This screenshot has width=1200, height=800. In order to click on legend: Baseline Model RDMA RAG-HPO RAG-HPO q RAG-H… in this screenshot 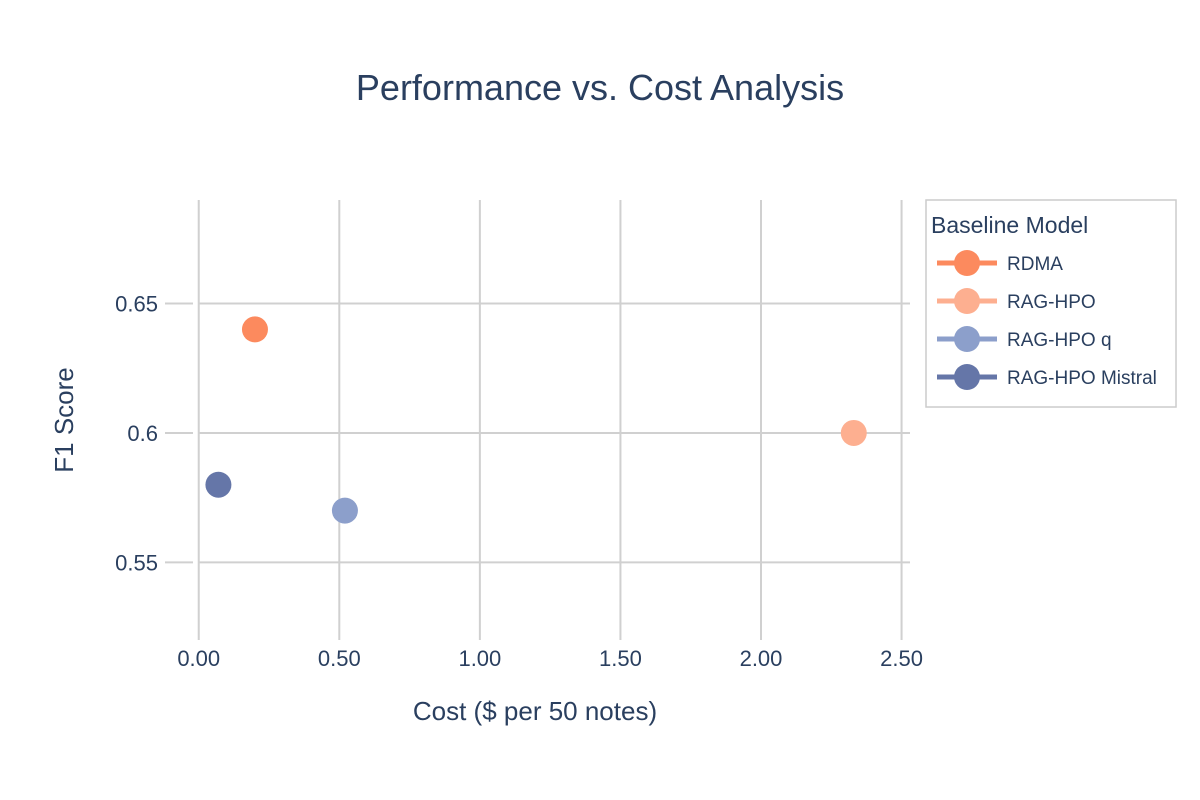, I will do `click(1051, 303)`.